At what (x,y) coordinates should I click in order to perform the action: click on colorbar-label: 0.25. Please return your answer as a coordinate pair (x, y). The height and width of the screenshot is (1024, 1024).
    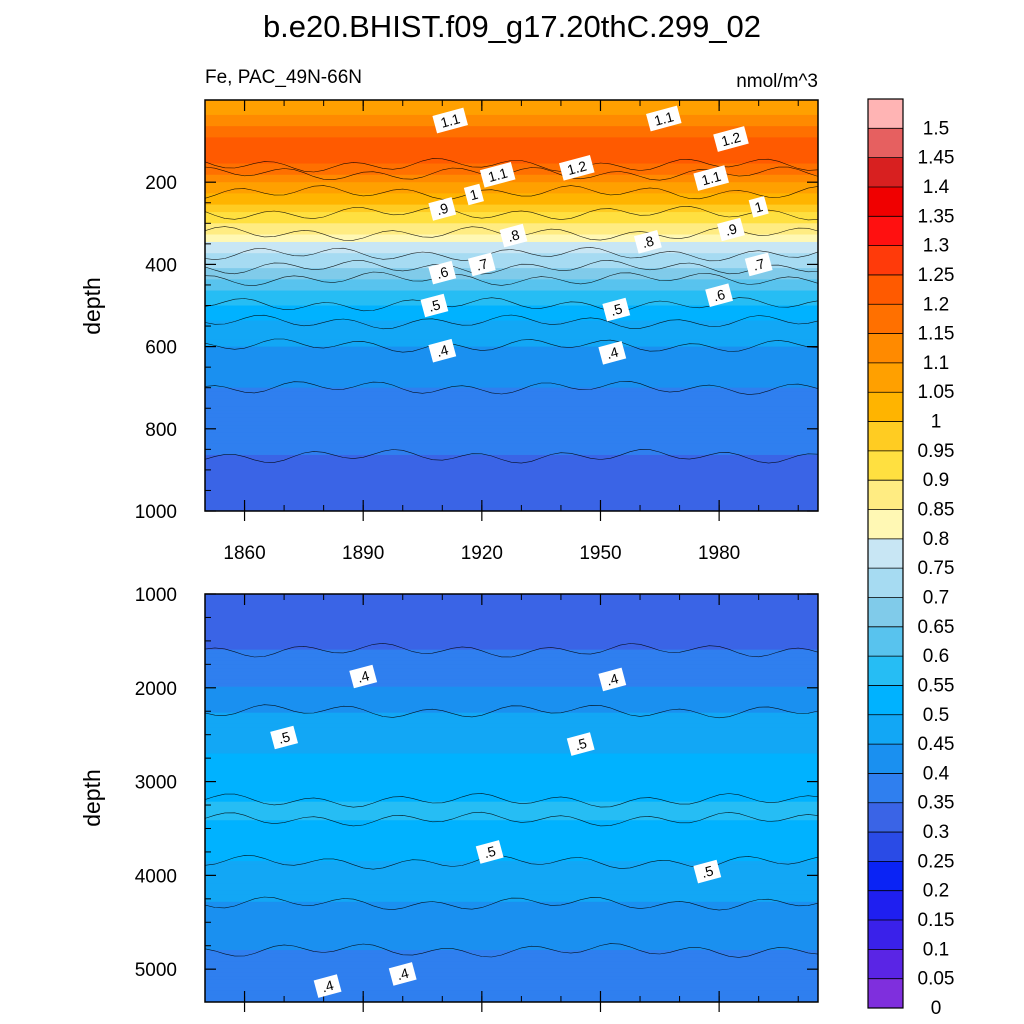
    Looking at the image, I should click on (936, 861).